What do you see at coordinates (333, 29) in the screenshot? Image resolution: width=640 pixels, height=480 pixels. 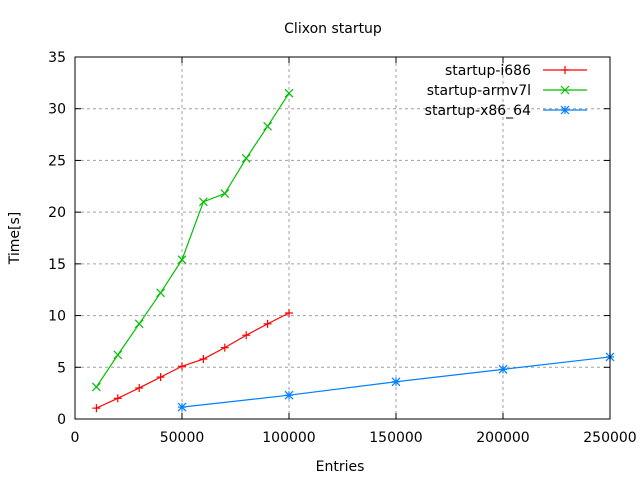 I see `chart-title: Clixon startup` at bounding box center [333, 29].